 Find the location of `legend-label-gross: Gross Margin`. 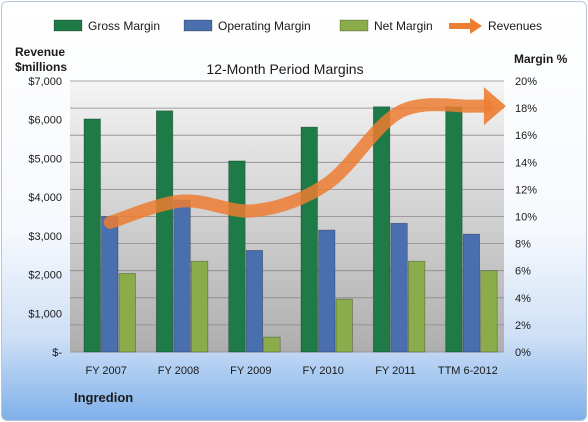

legend-label-gross: Gross Margin is located at coordinates (124, 26).